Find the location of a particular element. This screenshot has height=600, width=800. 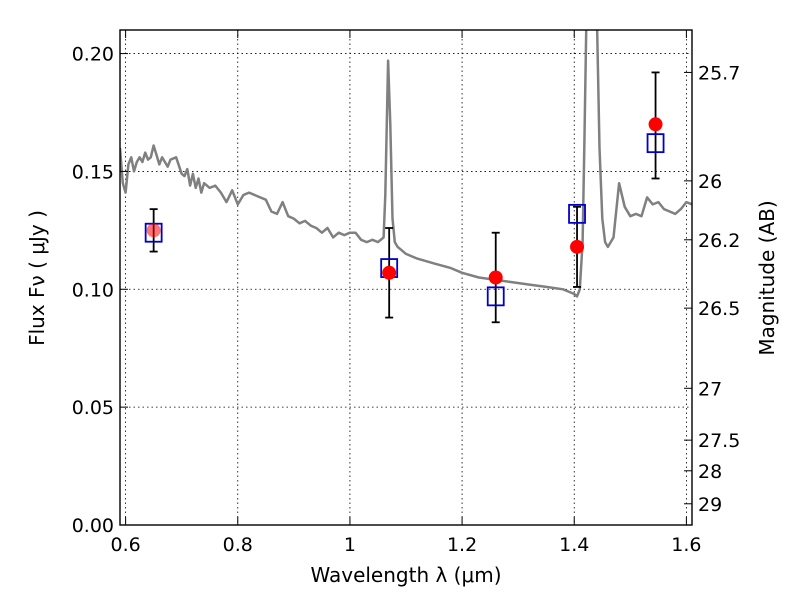

right-tick-label: 26.2 is located at coordinates (719, 241).